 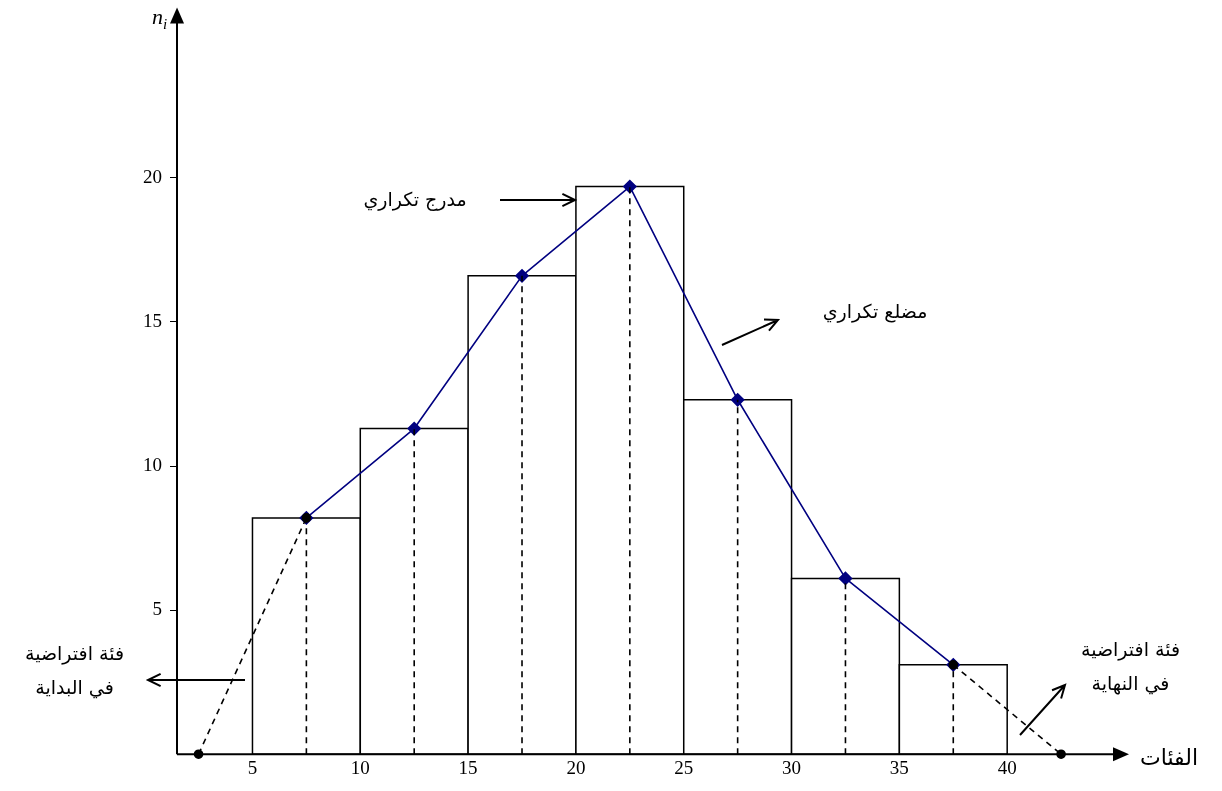 I want to click on x-tick-label: 25, so click(x=684, y=767).